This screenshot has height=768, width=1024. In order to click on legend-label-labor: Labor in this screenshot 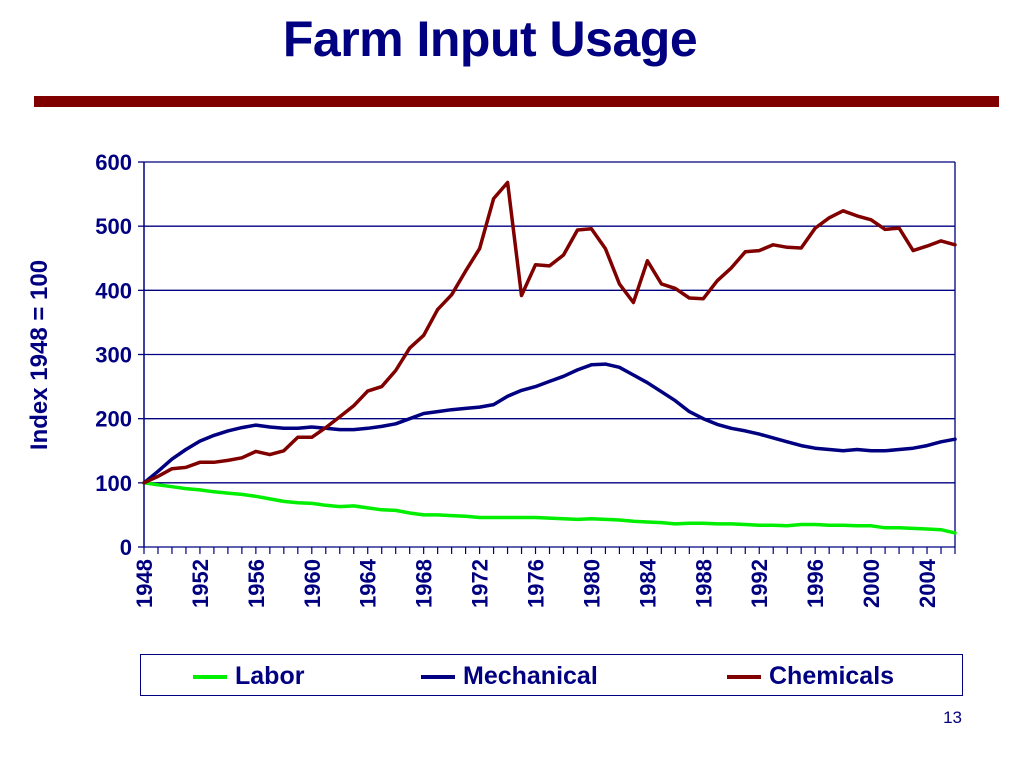, I will do `click(270, 676)`.